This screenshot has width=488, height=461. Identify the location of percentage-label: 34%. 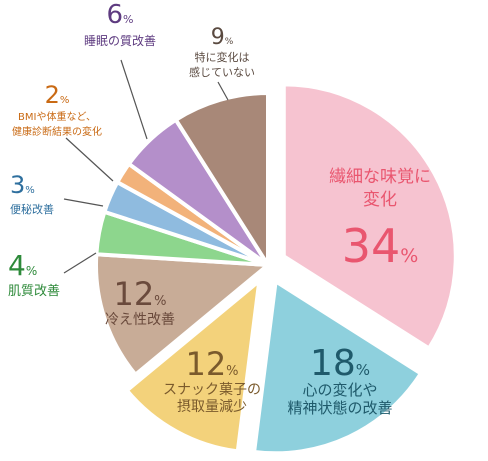
(380, 246).